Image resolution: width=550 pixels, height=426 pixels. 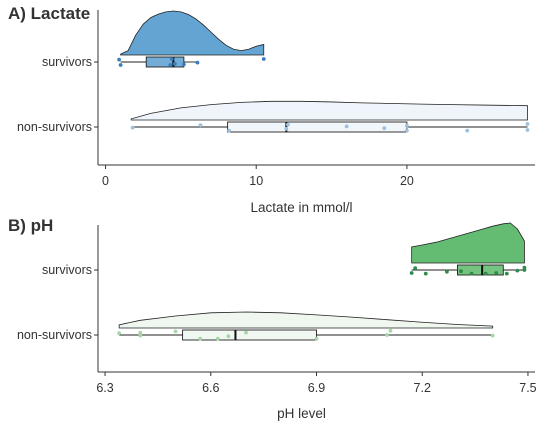 I want to click on x-tick-label: 6.3, so click(x=104, y=388).